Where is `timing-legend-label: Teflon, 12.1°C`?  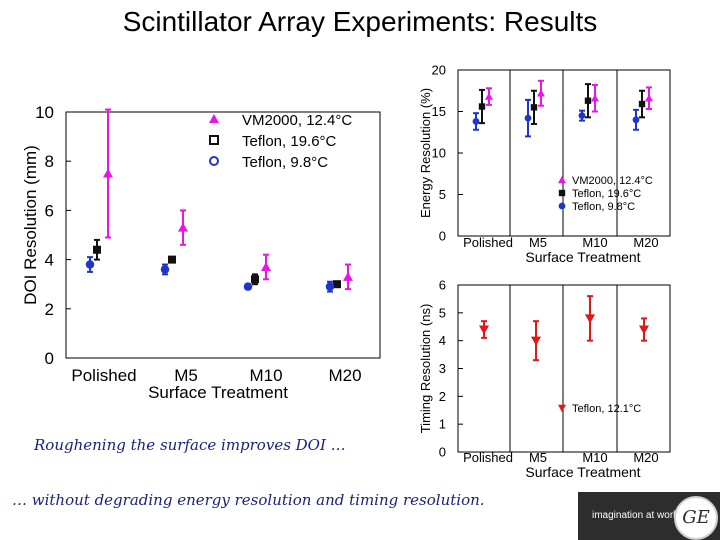 timing-legend-label: Teflon, 12.1°C is located at coordinates (606, 409).